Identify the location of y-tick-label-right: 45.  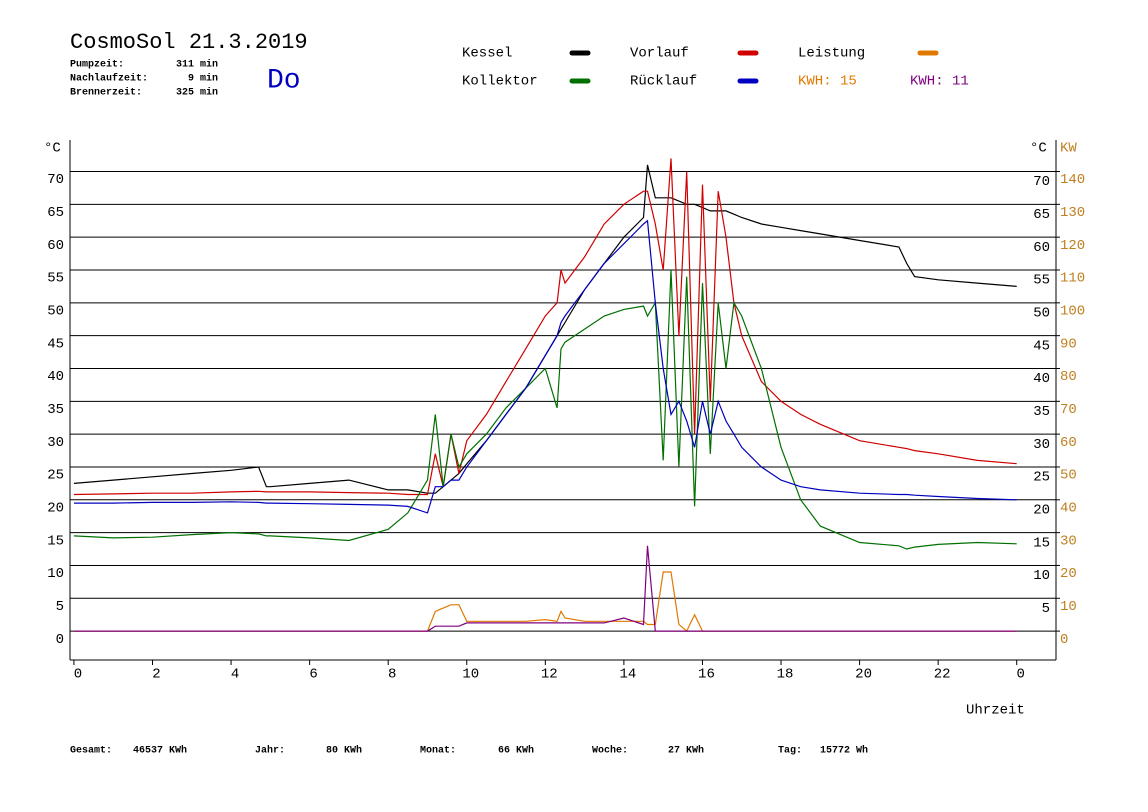
(1041, 346).